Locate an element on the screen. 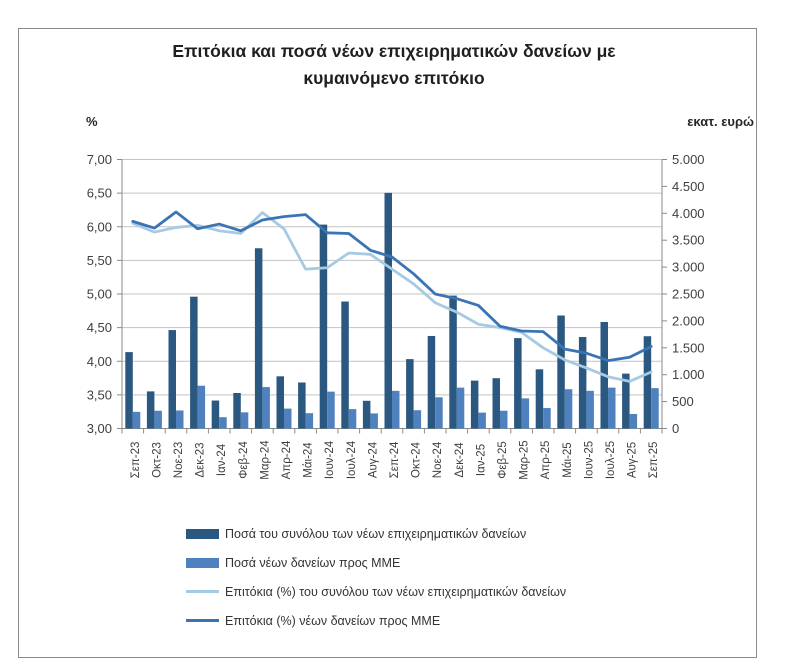 This screenshot has height=672, width=788. x-axis-category-label: Οκτ-23 is located at coordinates (157, 460).